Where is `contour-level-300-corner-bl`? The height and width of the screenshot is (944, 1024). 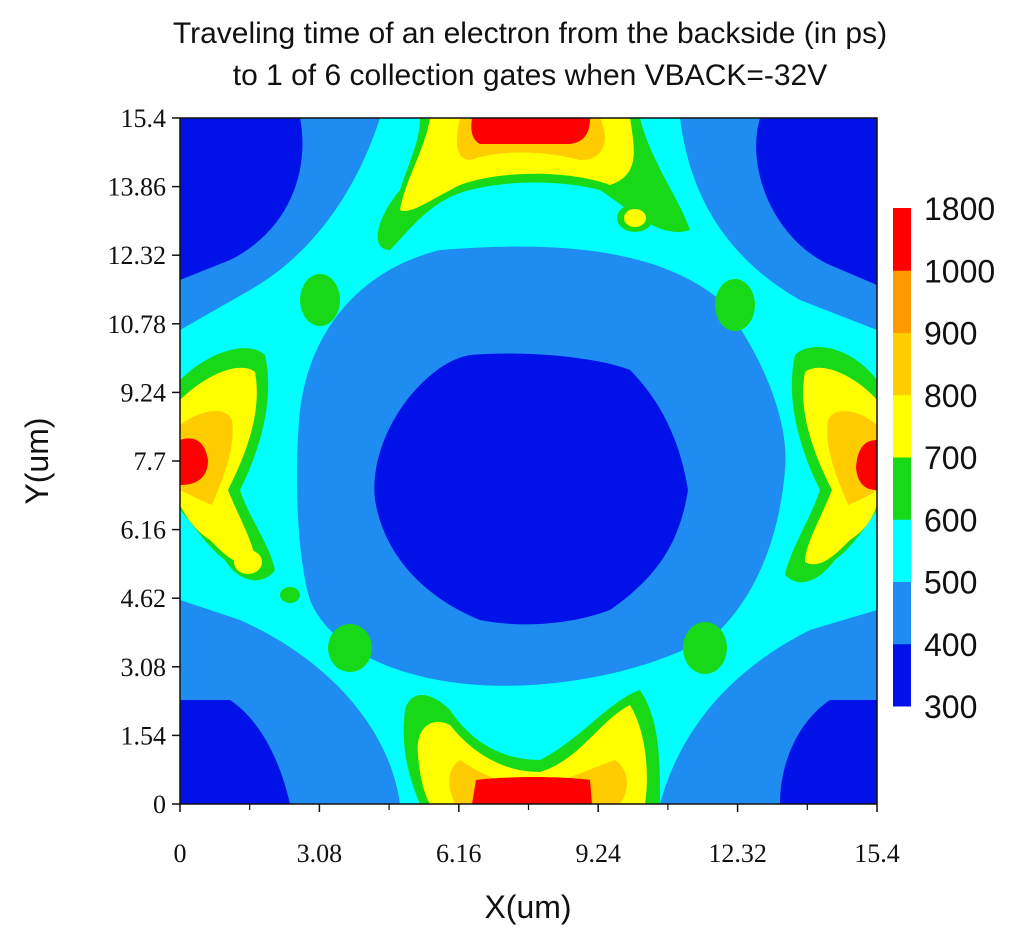 contour-level-300-corner-bl is located at coordinates (235, 752).